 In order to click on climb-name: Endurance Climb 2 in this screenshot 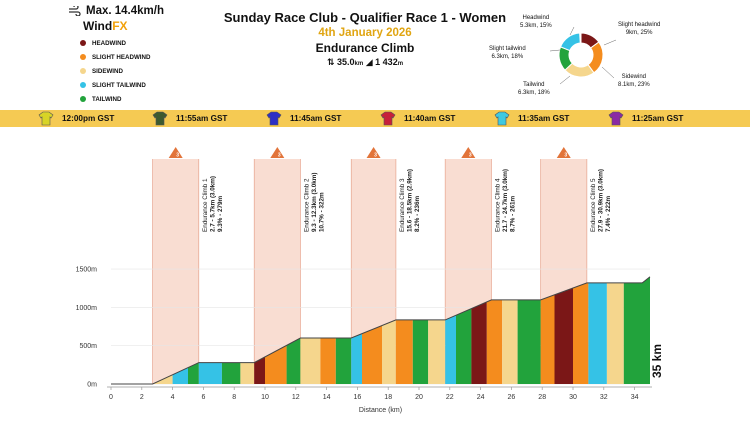, I will do `click(306, 205)`.